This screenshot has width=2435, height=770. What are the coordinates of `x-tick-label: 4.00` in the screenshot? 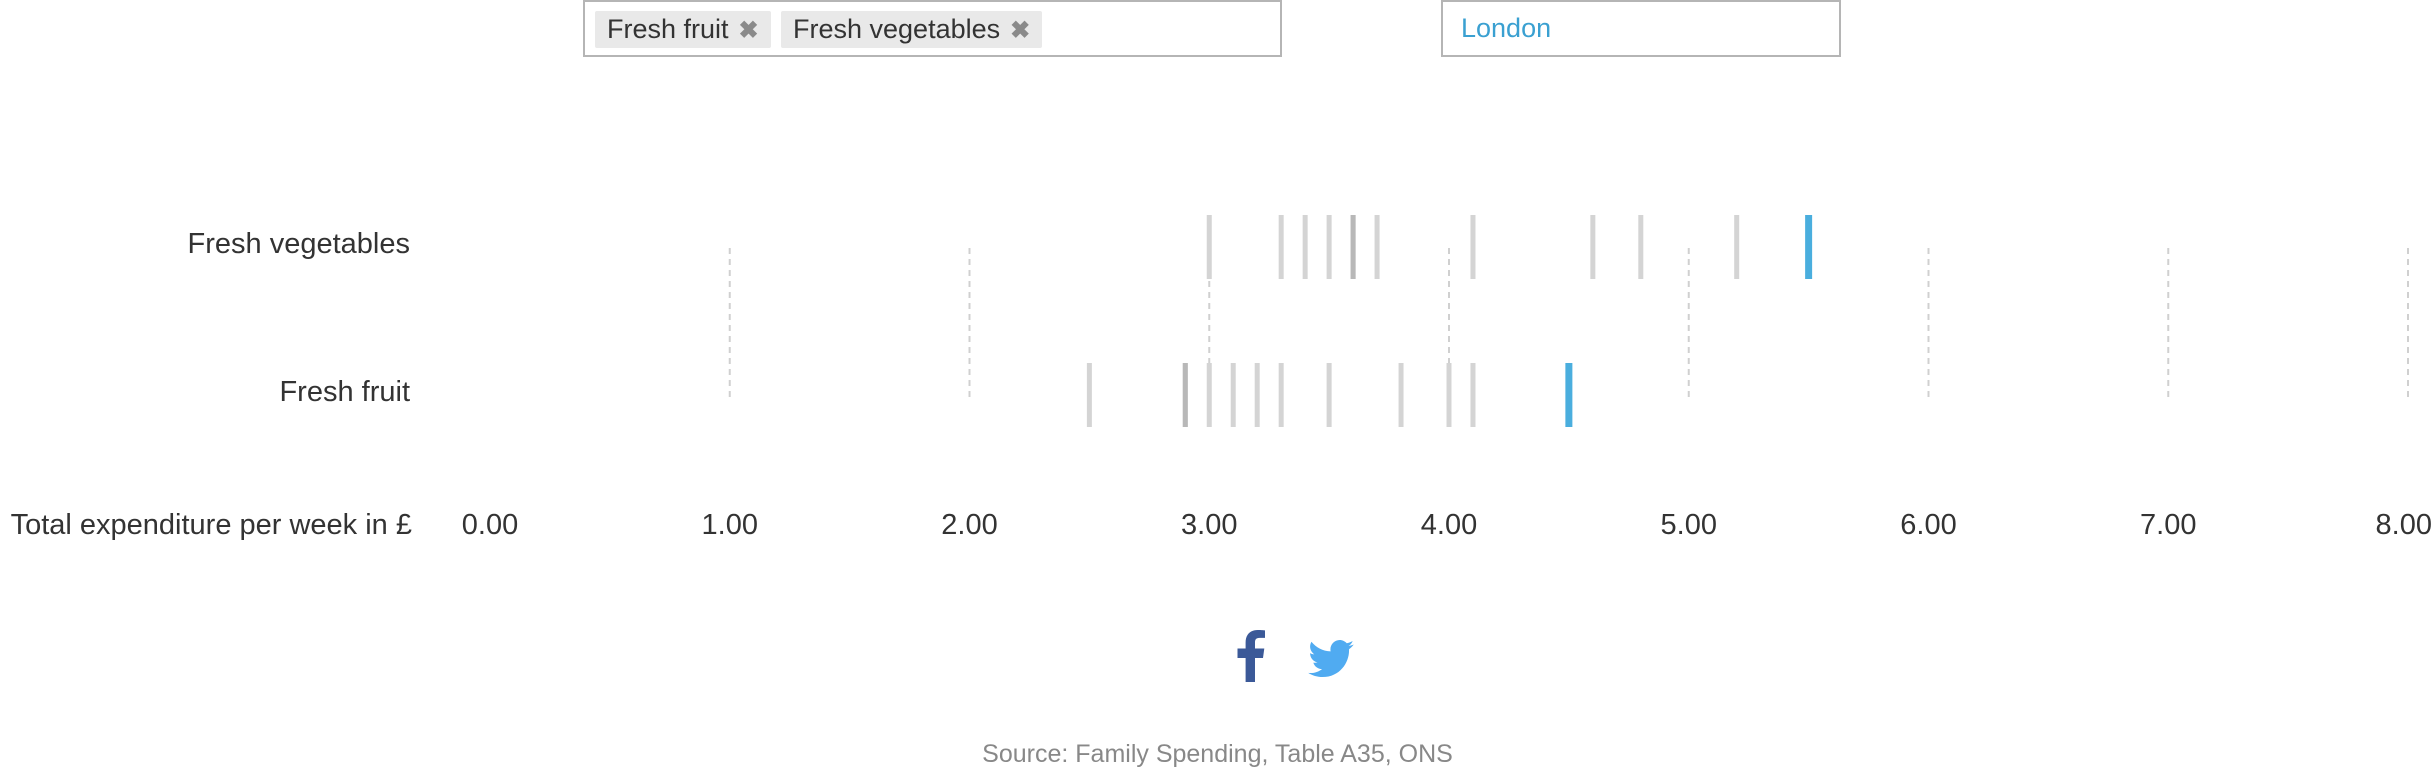 It's located at (1449, 525).